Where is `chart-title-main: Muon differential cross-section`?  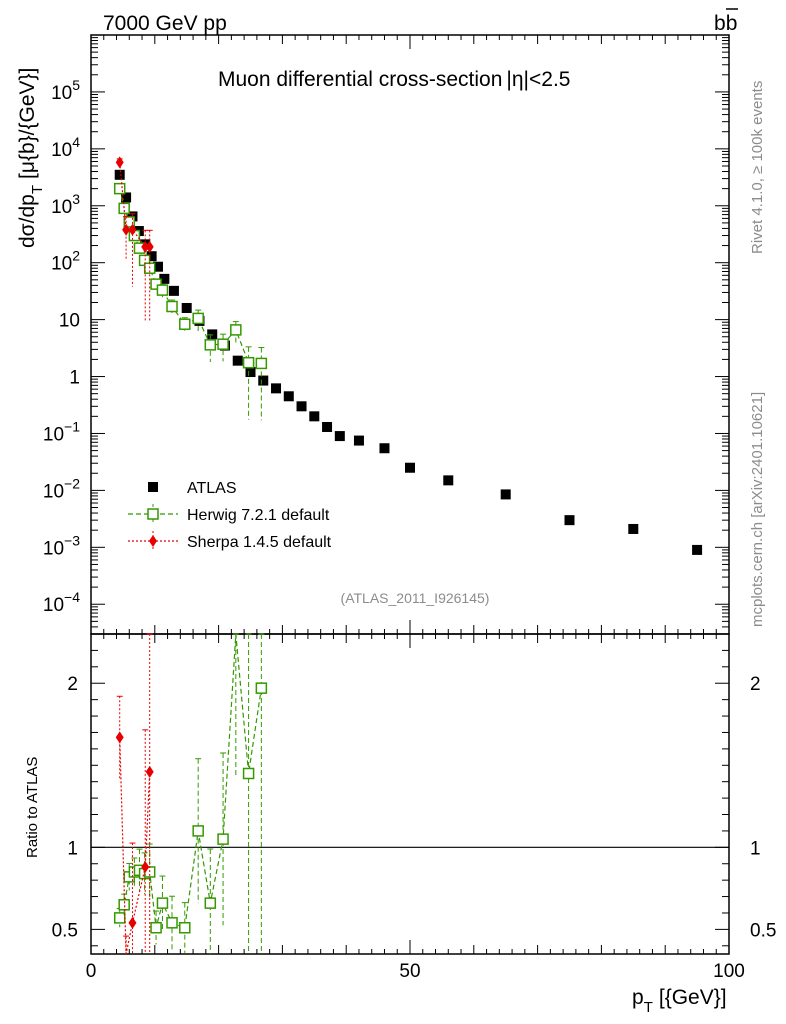
chart-title-main: Muon differential cross-section is located at coordinates (360, 79).